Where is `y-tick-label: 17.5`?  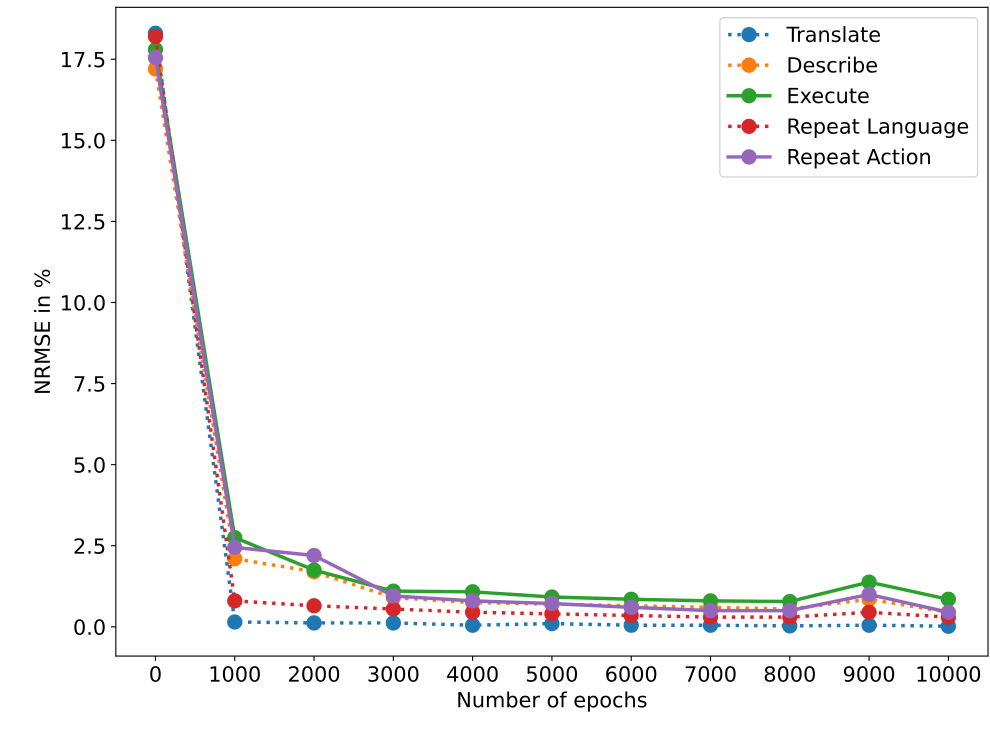
y-tick-label: 17.5 is located at coordinates (83, 60).